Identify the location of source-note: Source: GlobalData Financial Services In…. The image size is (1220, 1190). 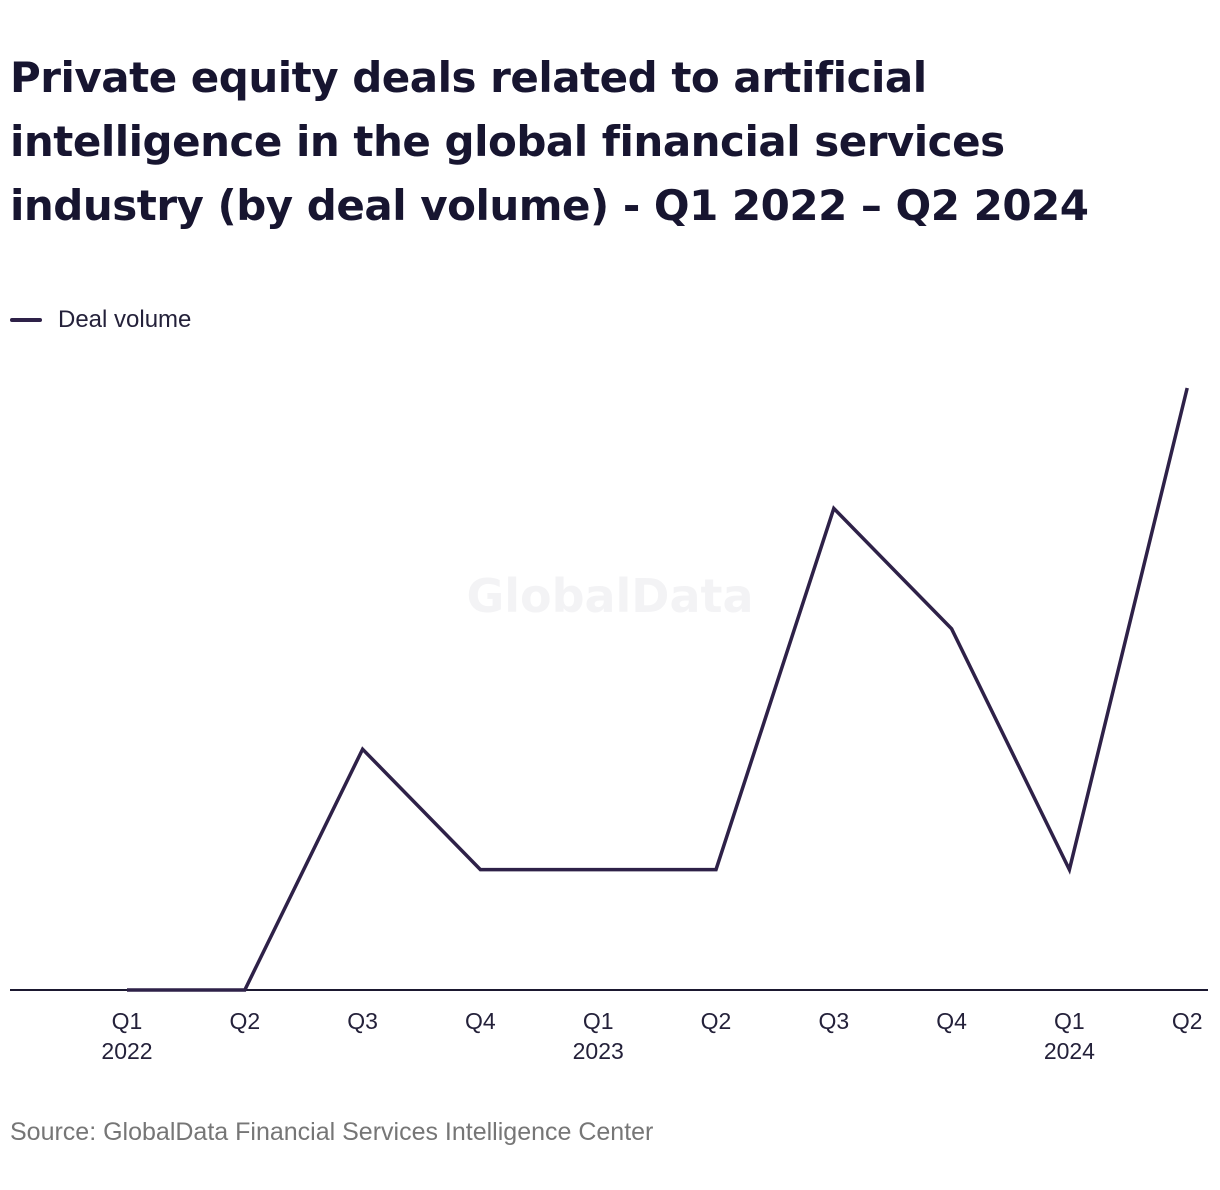
(332, 1132).